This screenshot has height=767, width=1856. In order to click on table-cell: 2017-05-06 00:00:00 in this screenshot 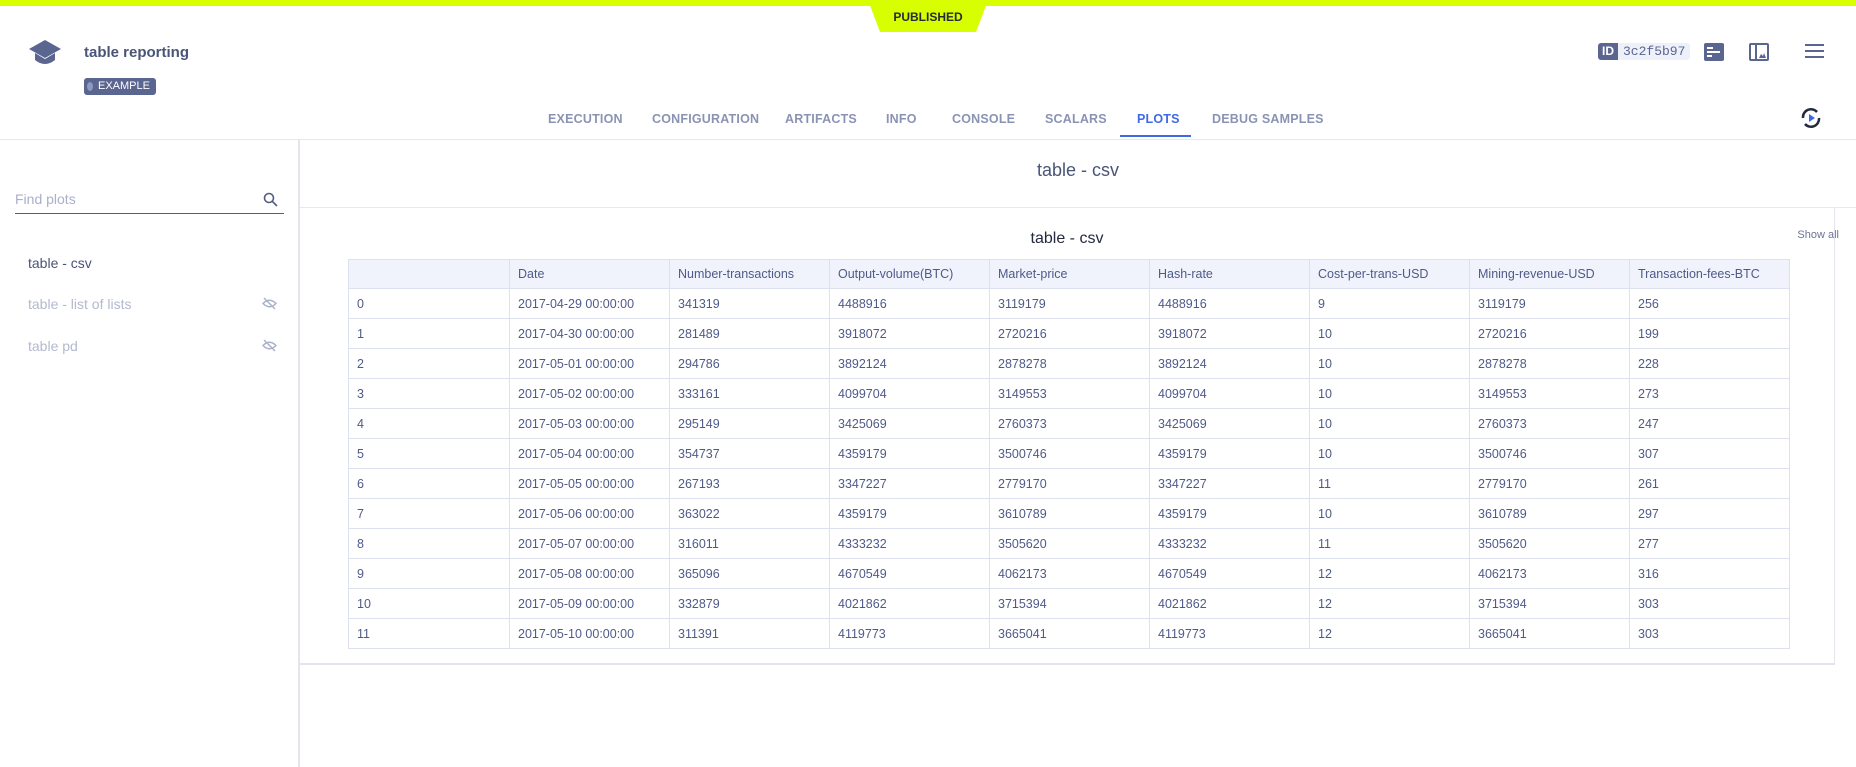, I will do `click(589, 513)`.